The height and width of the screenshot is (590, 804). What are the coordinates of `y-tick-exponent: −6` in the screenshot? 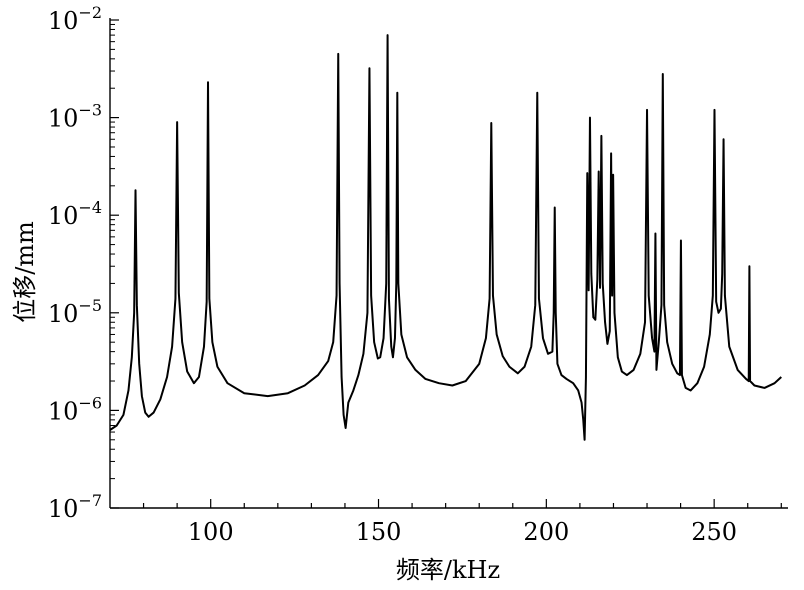 It's located at (90, 402).